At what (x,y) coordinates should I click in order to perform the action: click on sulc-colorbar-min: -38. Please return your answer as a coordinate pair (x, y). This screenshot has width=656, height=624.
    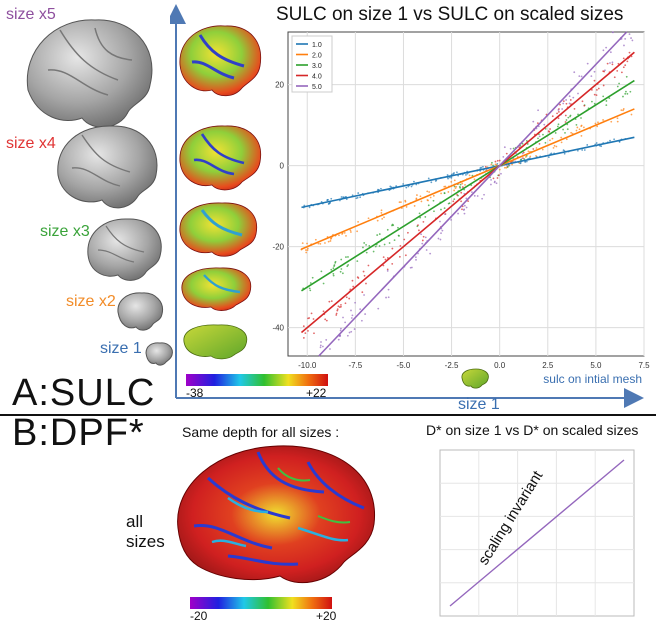
    Looking at the image, I should click on (195, 393).